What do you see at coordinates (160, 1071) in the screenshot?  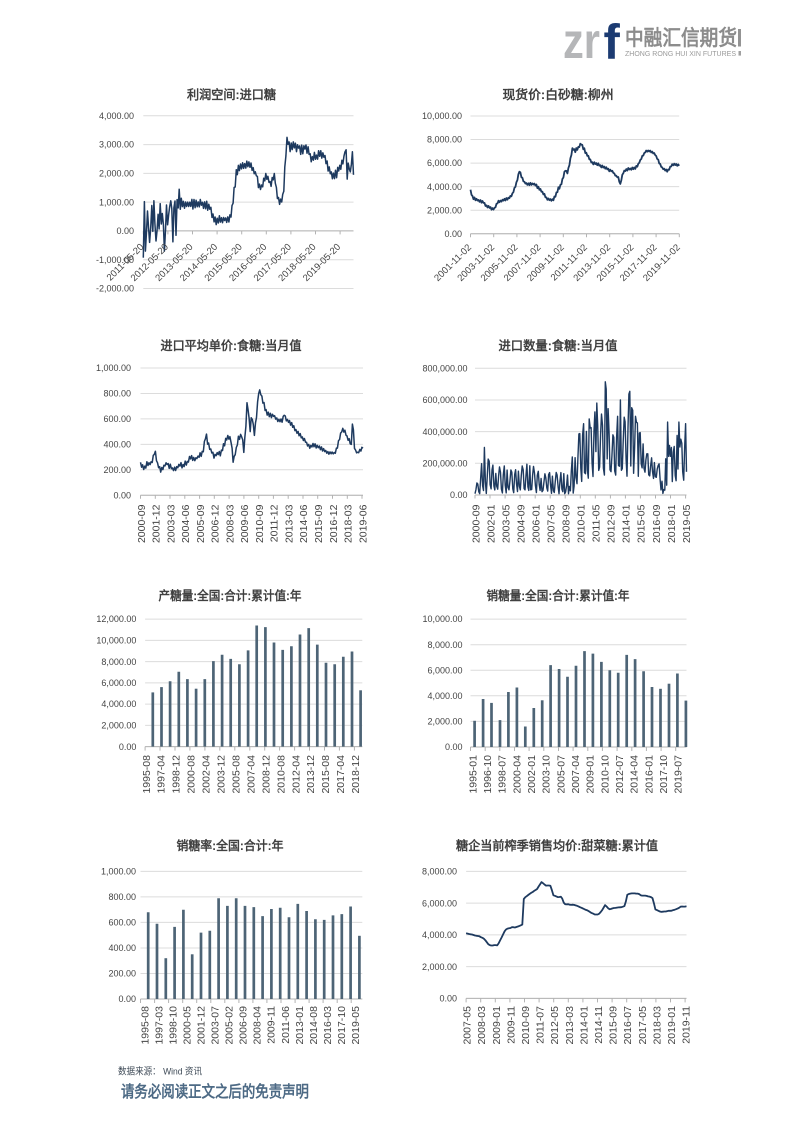 I see `svg-text: 数据来源： Wind 资讯` at bounding box center [160, 1071].